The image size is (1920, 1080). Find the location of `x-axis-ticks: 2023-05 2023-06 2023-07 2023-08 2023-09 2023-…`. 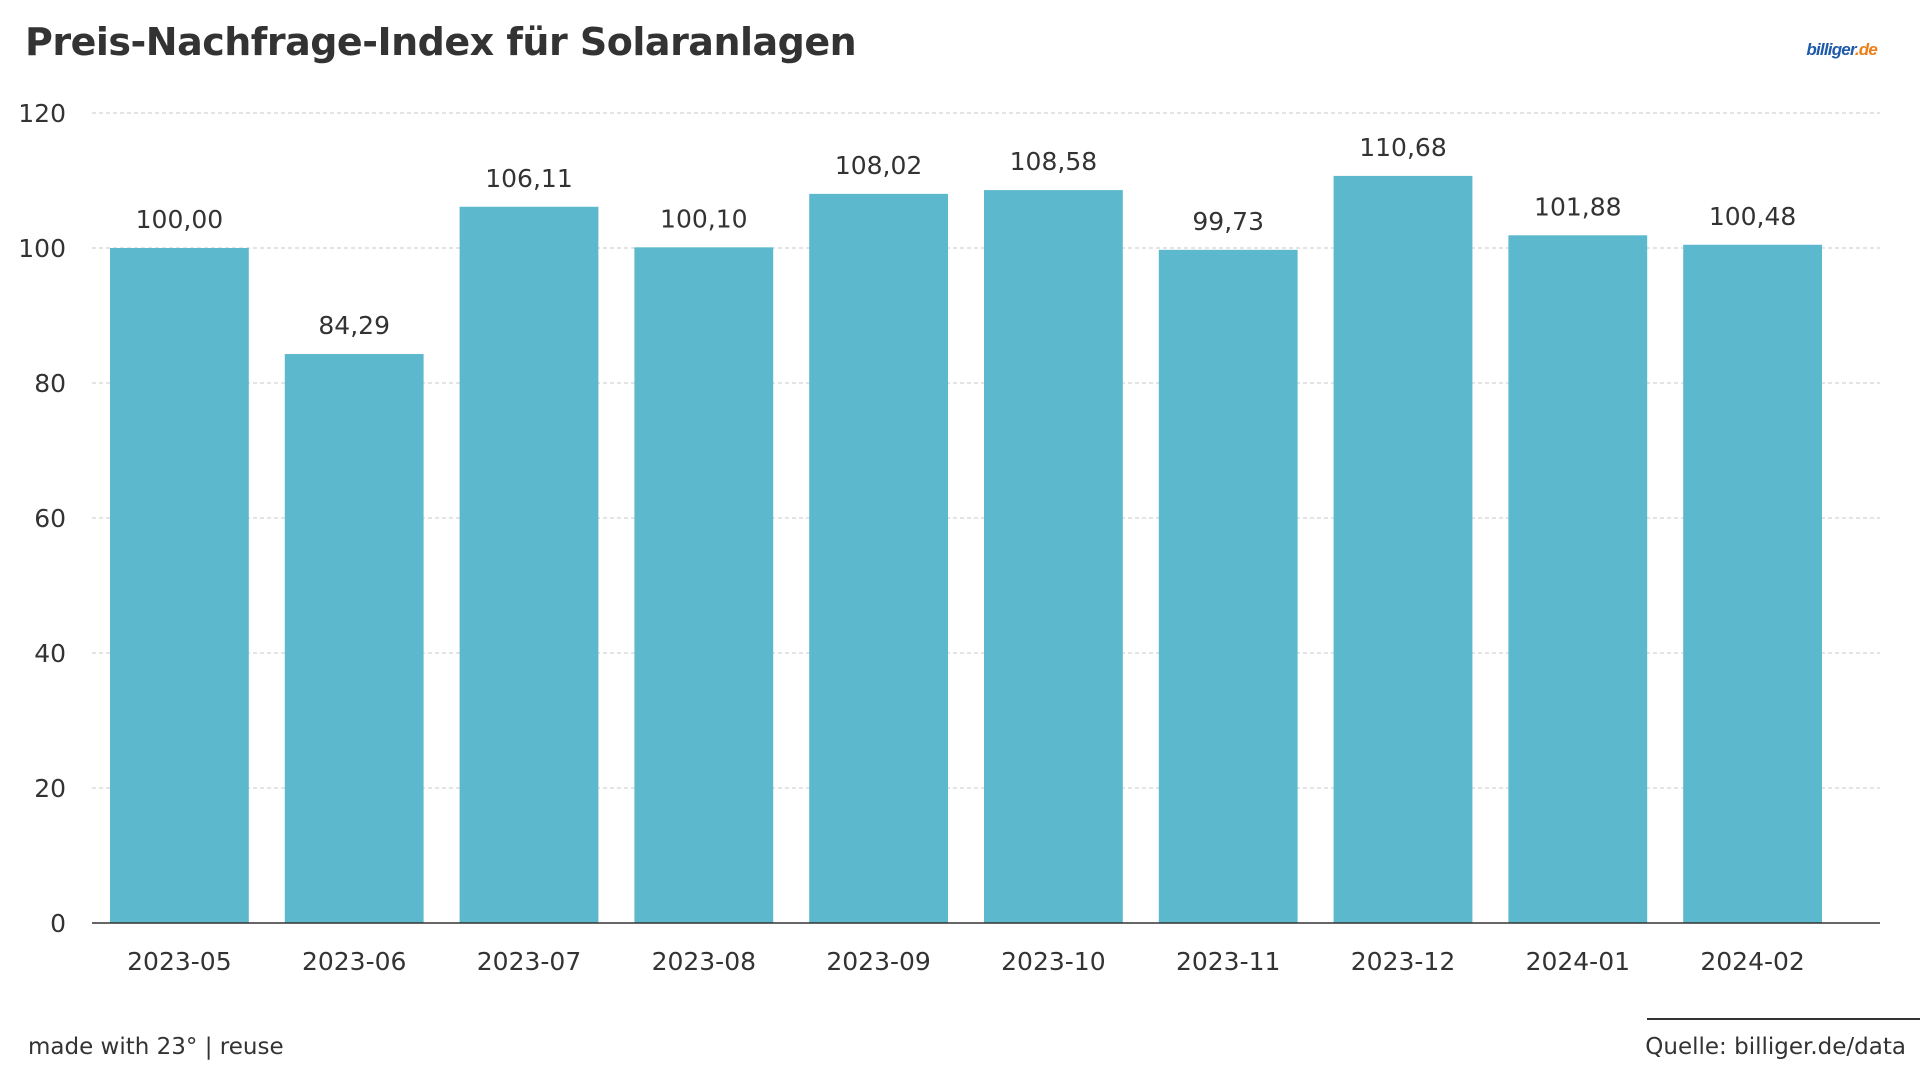

x-axis-ticks: 2023-05 2023-06 2023-07 2023-08 2023-09 2023-… is located at coordinates (966, 961).